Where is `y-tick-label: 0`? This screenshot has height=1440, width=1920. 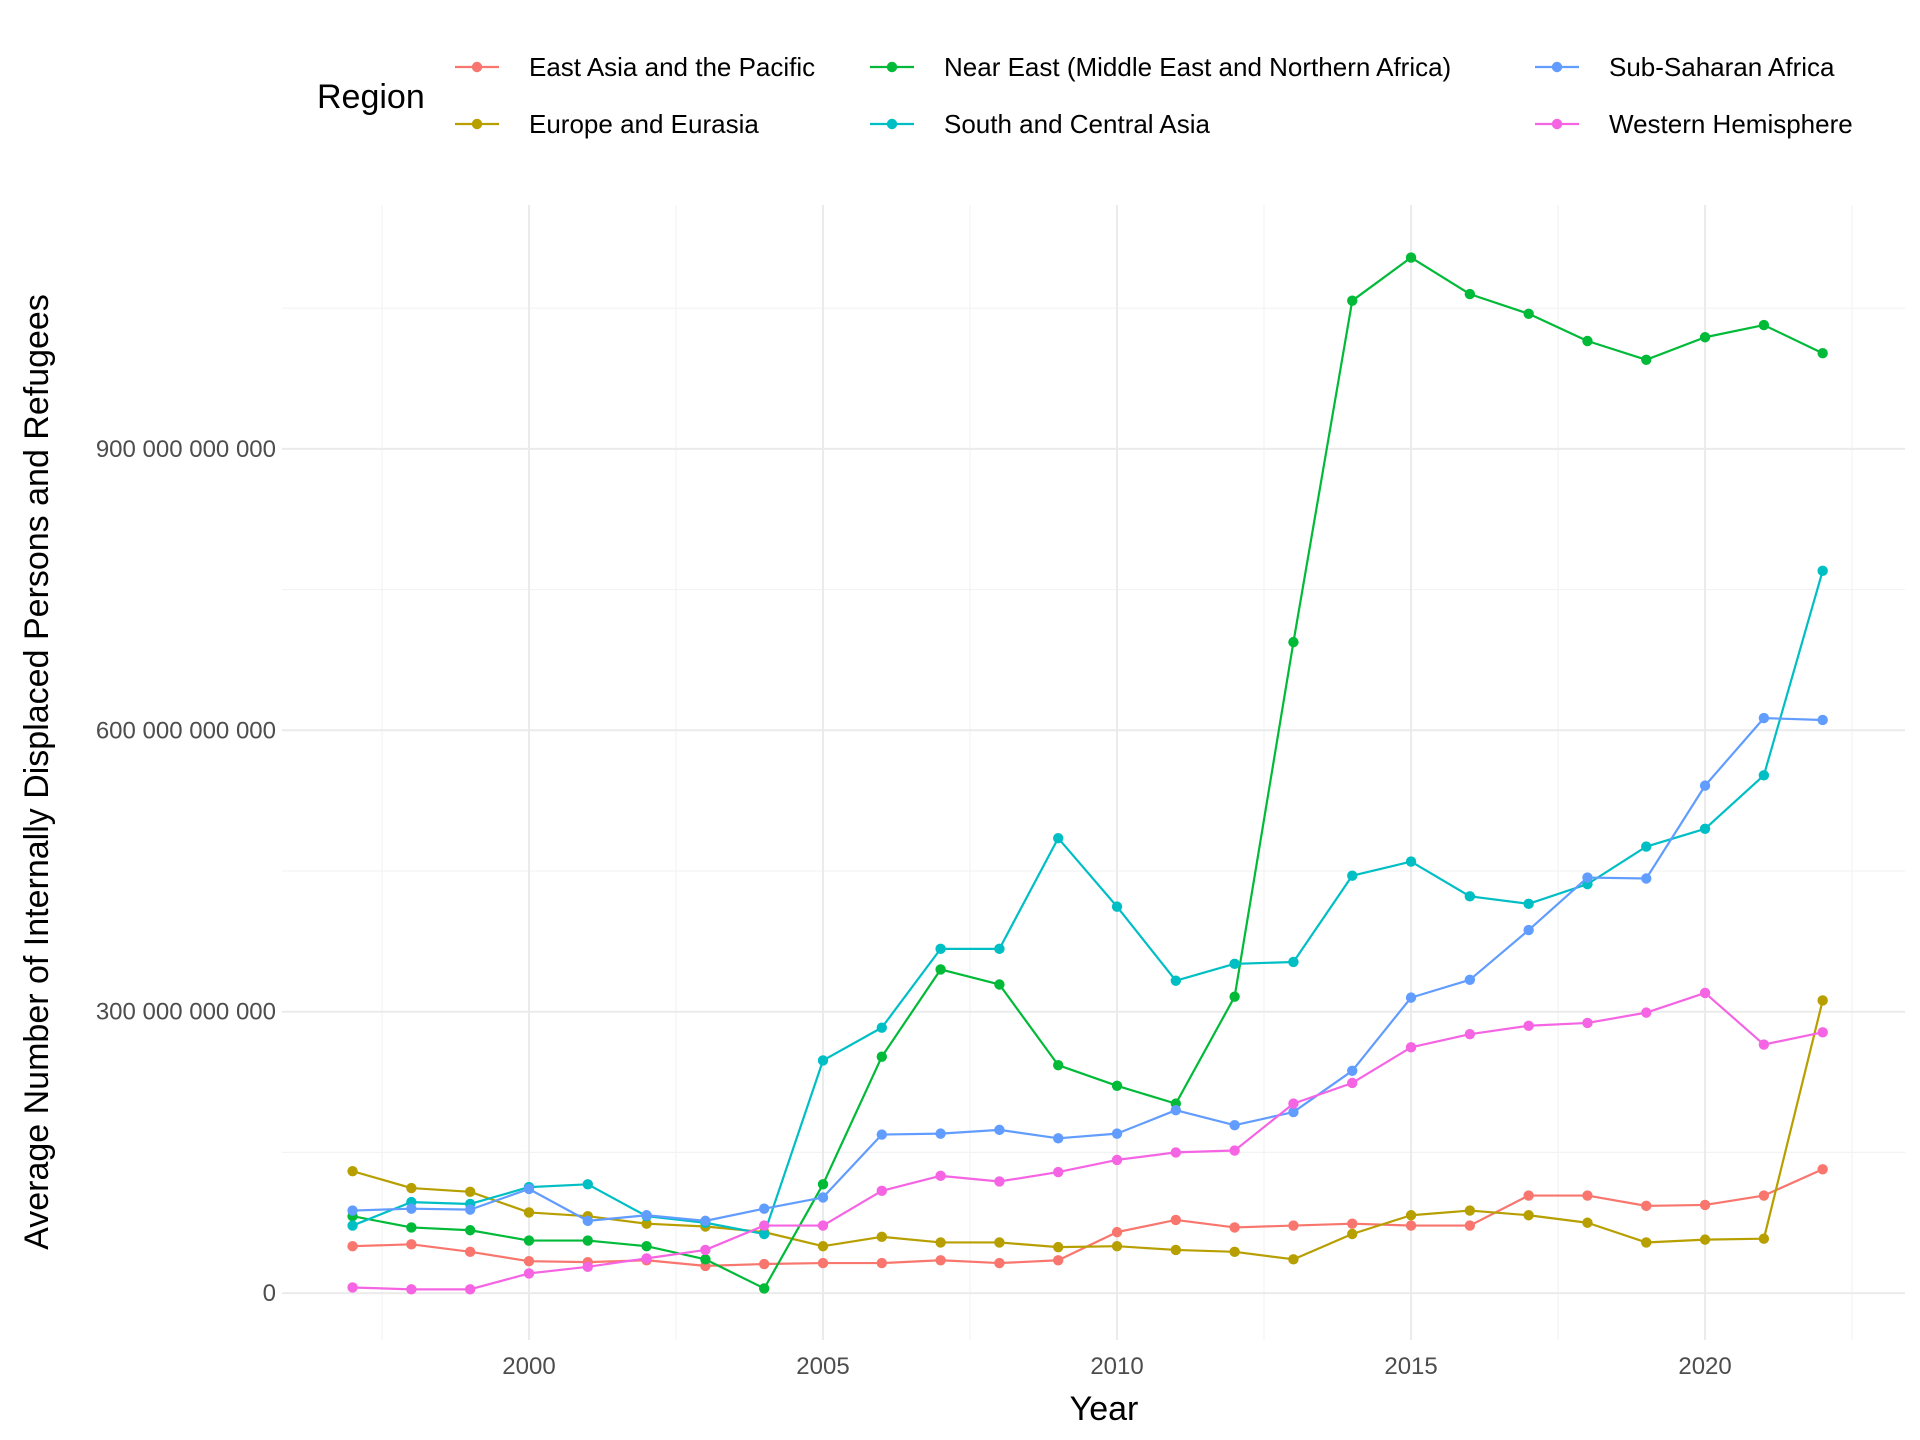
y-tick-label: 0 is located at coordinates (269, 1293).